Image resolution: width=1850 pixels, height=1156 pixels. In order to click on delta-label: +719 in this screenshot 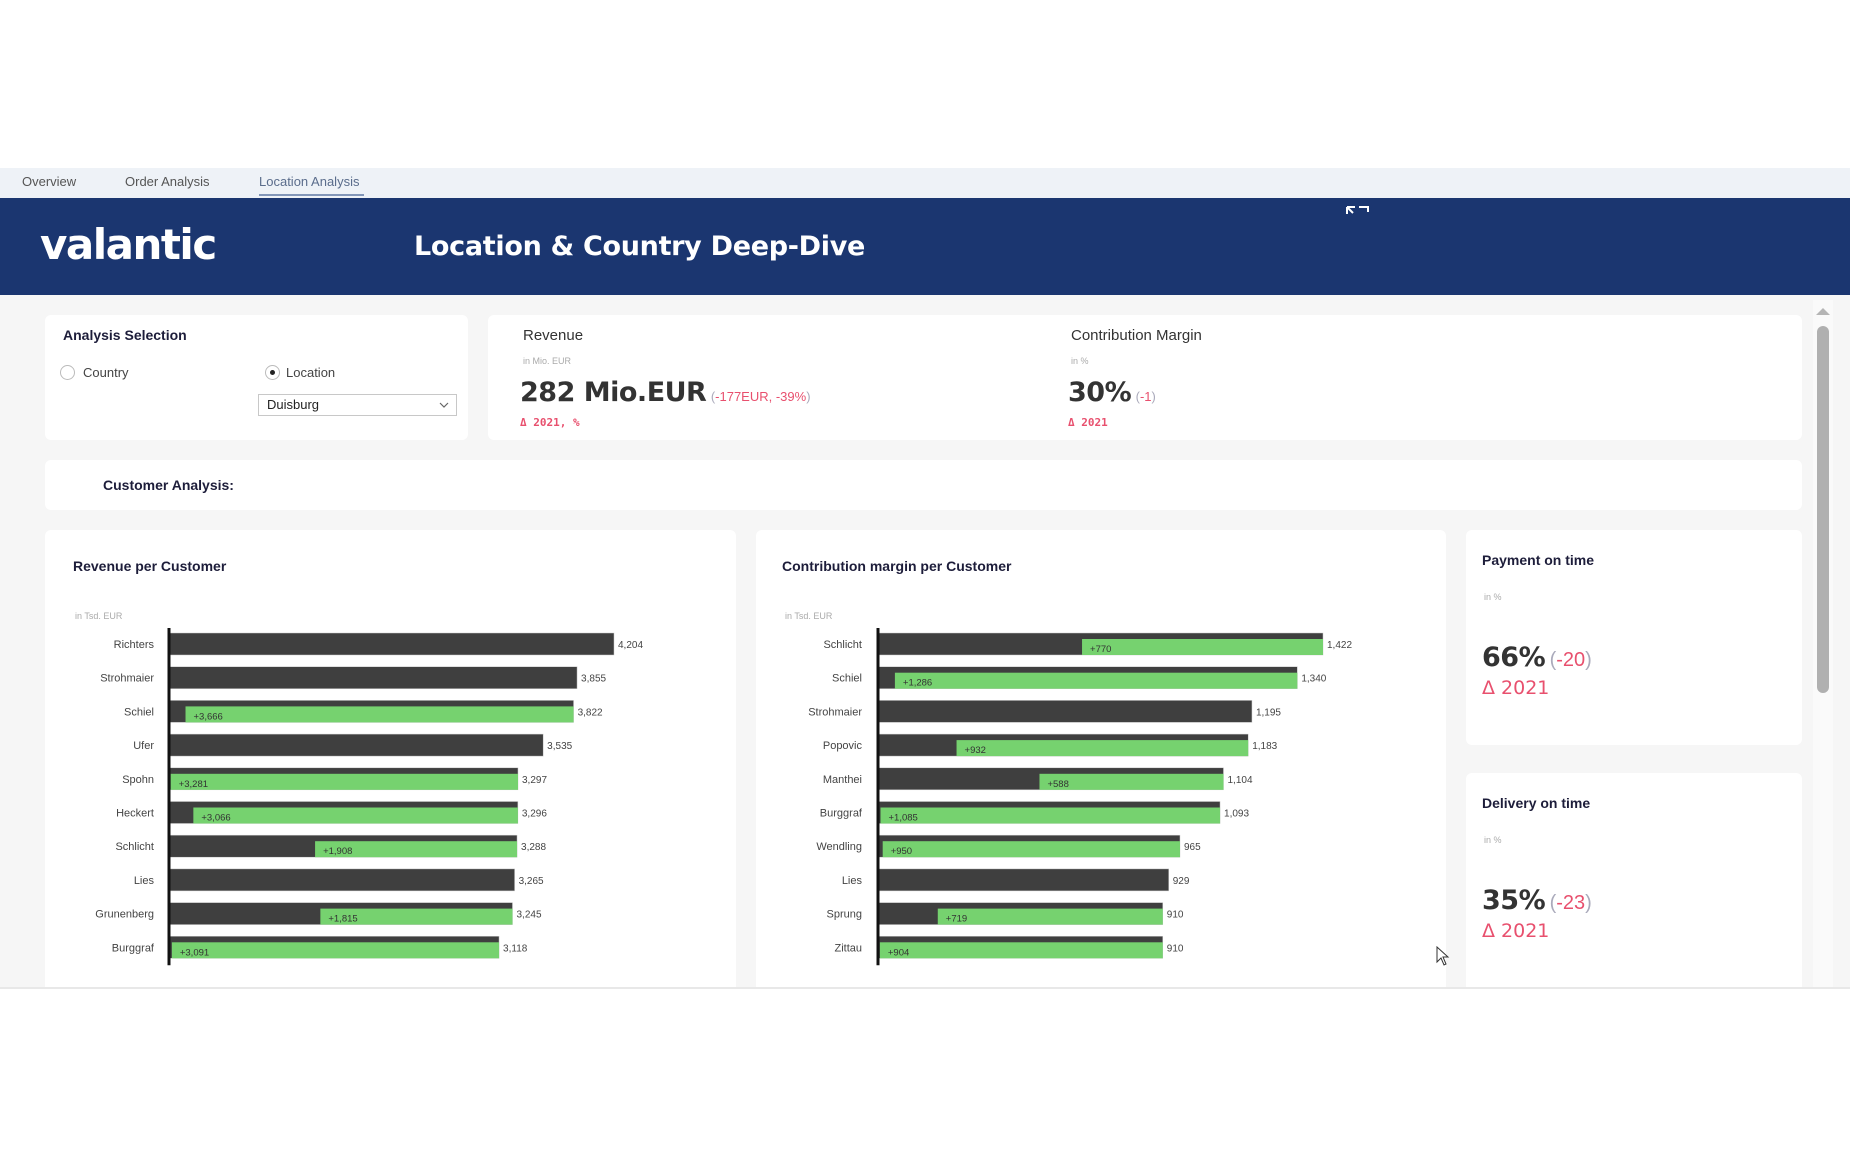, I will do `click(956, 919)`.